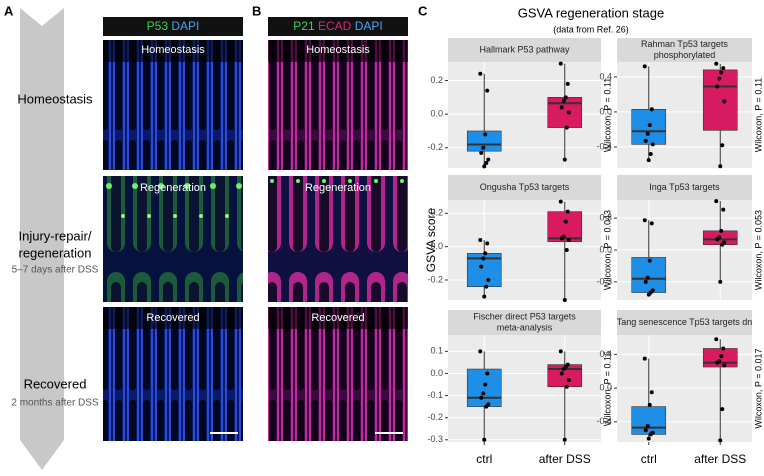 The width and height of the screenshot is (764, 476). I want to click on panel-label: C, so click(423, 10).